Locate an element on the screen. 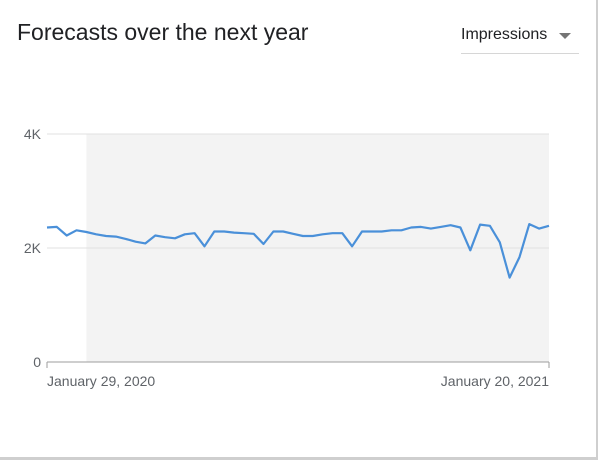  y-tick-label: 4K is located at coordinates (33, 134).